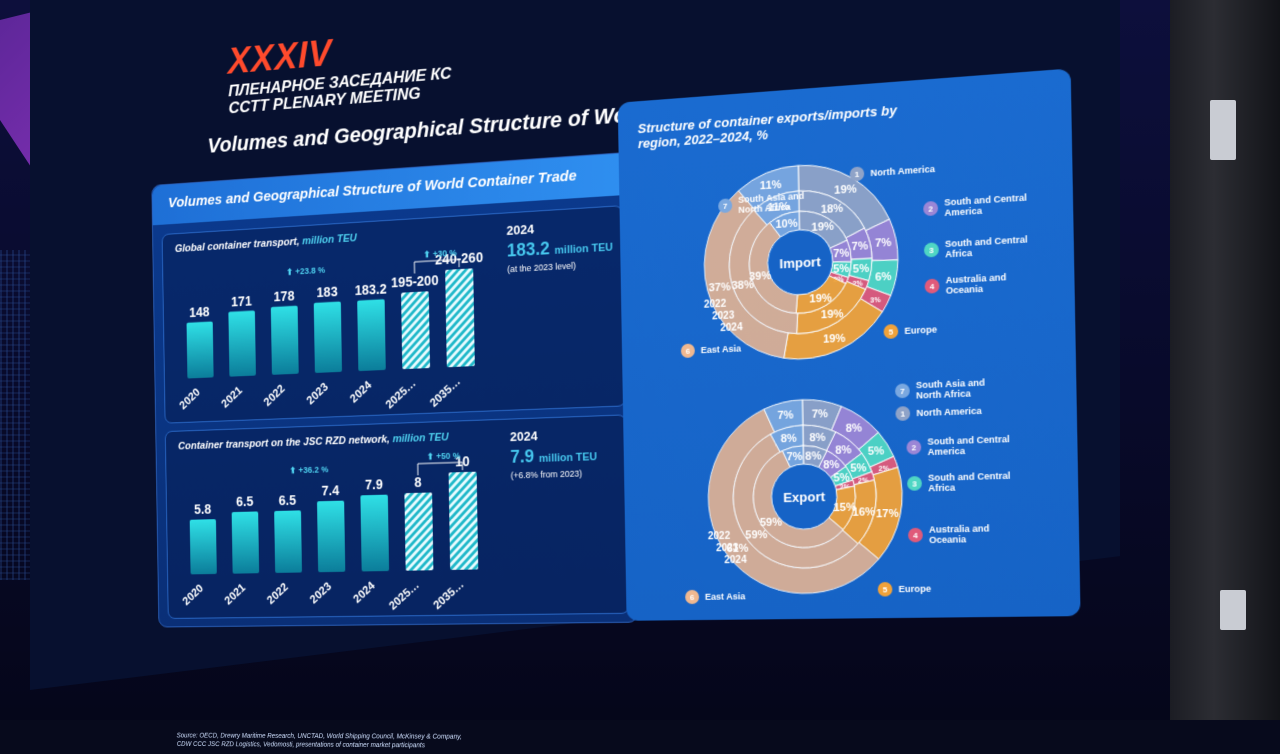 This screenshot has width=1280, height=754. I want to click on export-value-2-4: 15%, so click(845, 507).